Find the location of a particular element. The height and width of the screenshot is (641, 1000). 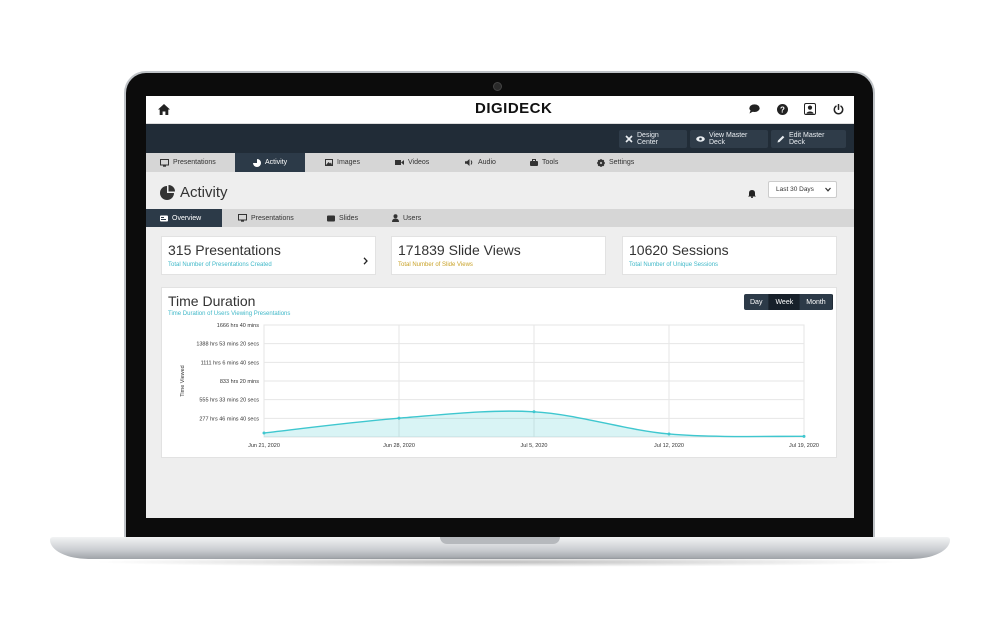

pencil-icon is located at coordinates (781, 139).